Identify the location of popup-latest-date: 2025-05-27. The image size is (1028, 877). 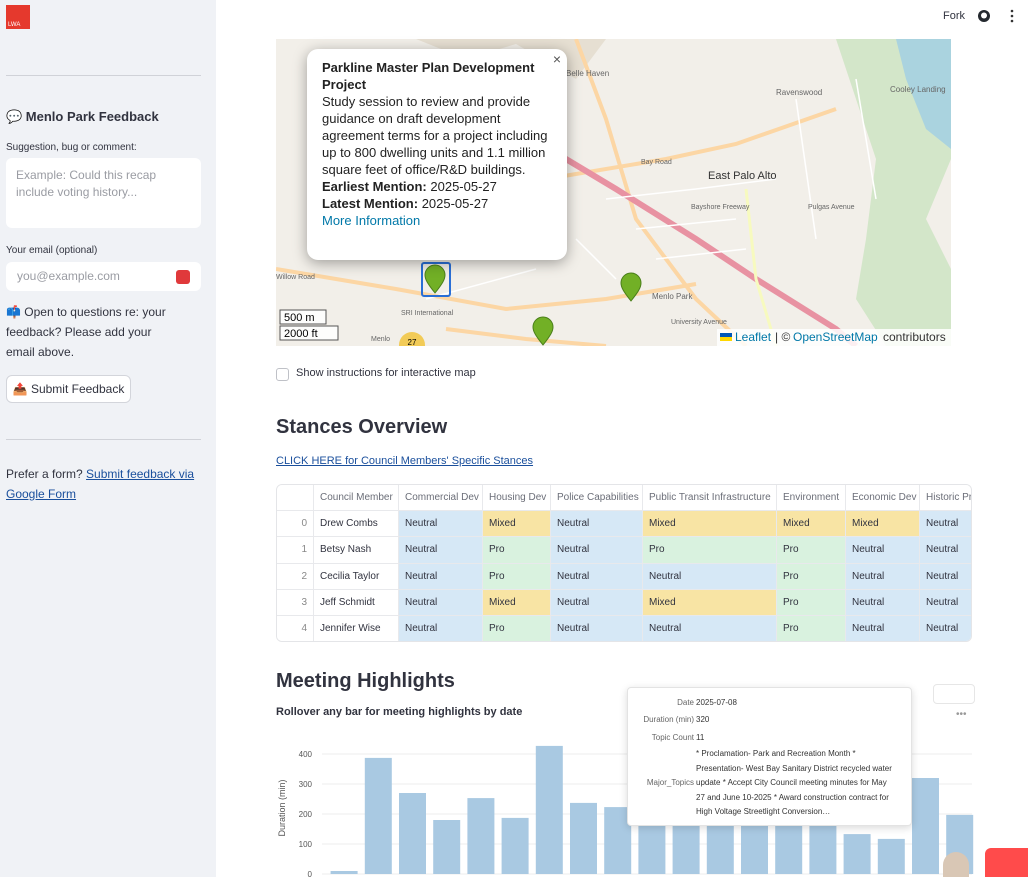
(455, 203).